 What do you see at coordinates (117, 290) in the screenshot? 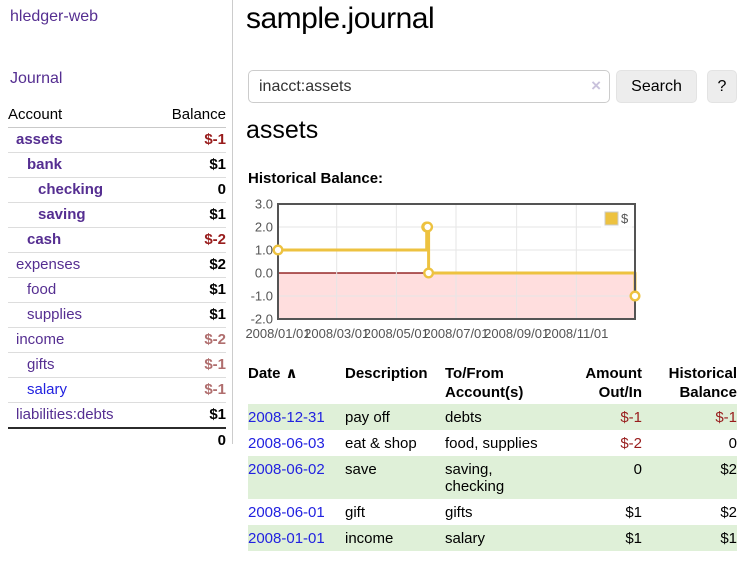
I see `account-row: food $1` at bounding box center [117, 290].